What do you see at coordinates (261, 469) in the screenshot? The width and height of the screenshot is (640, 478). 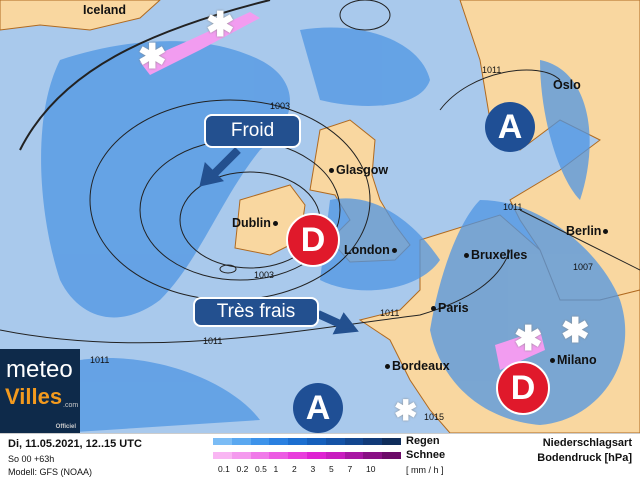 I see `tick-label: 0.5` at bounding box center [261, 469].